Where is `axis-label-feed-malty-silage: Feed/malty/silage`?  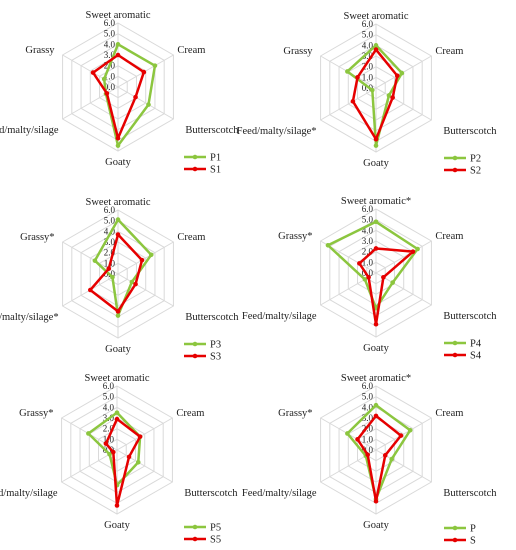 axis-label-feed-malty-silage: Feed/malty/silage is located at coordinates (279, 493).